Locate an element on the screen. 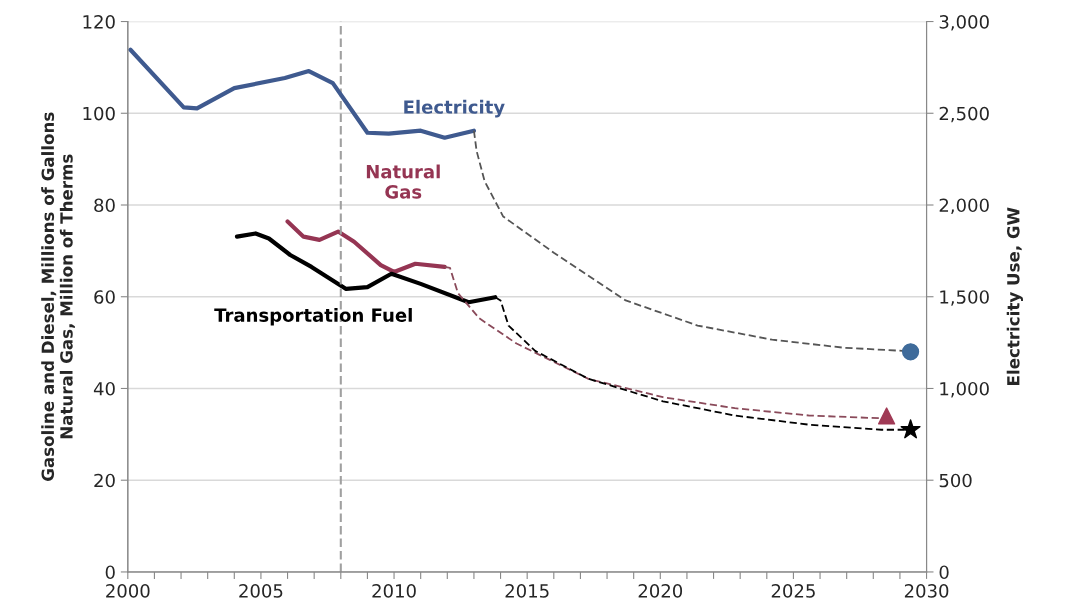  x-tick-label: 2005 is located at coordinates (261, 591).